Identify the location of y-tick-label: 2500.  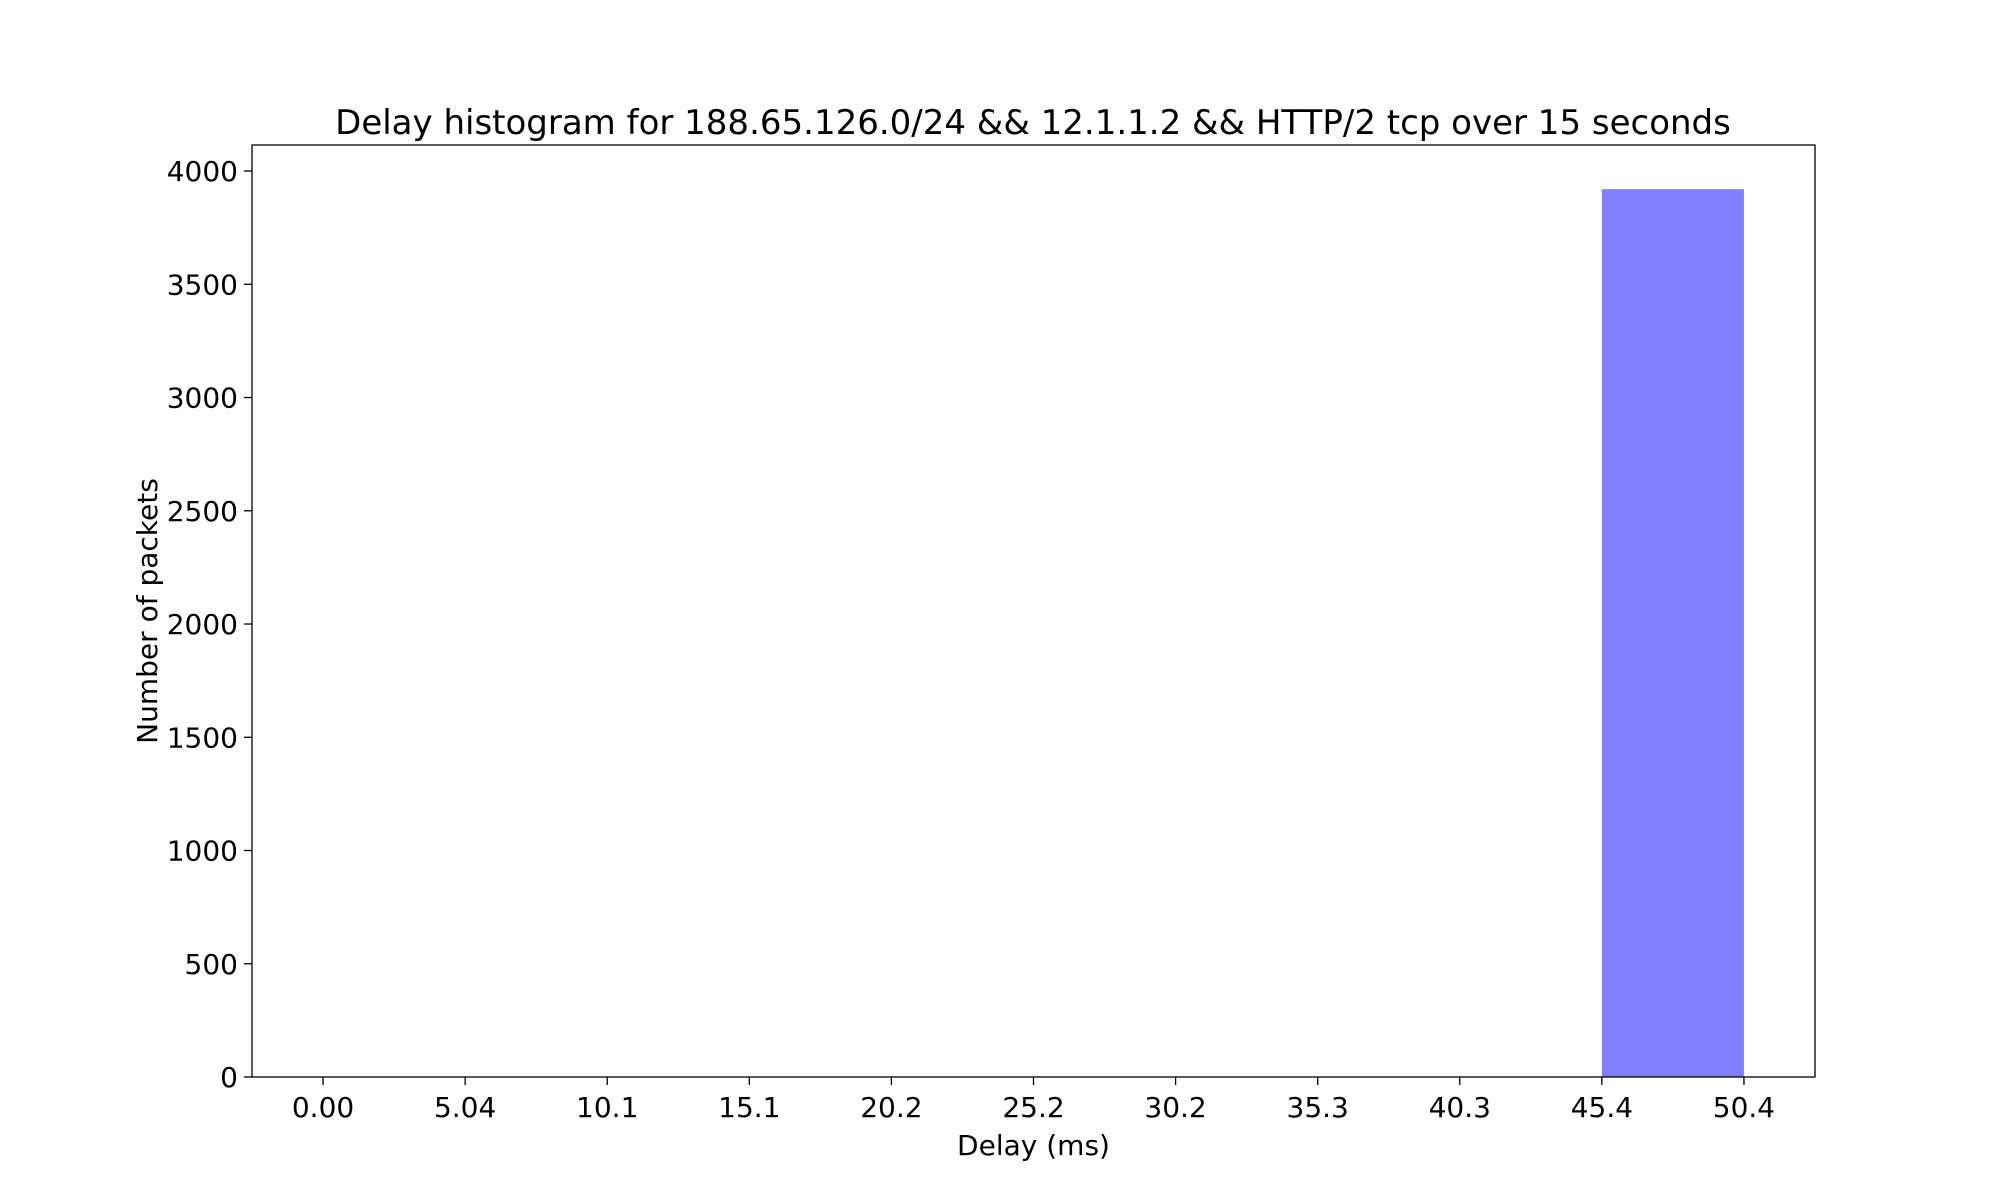
(202, 511).